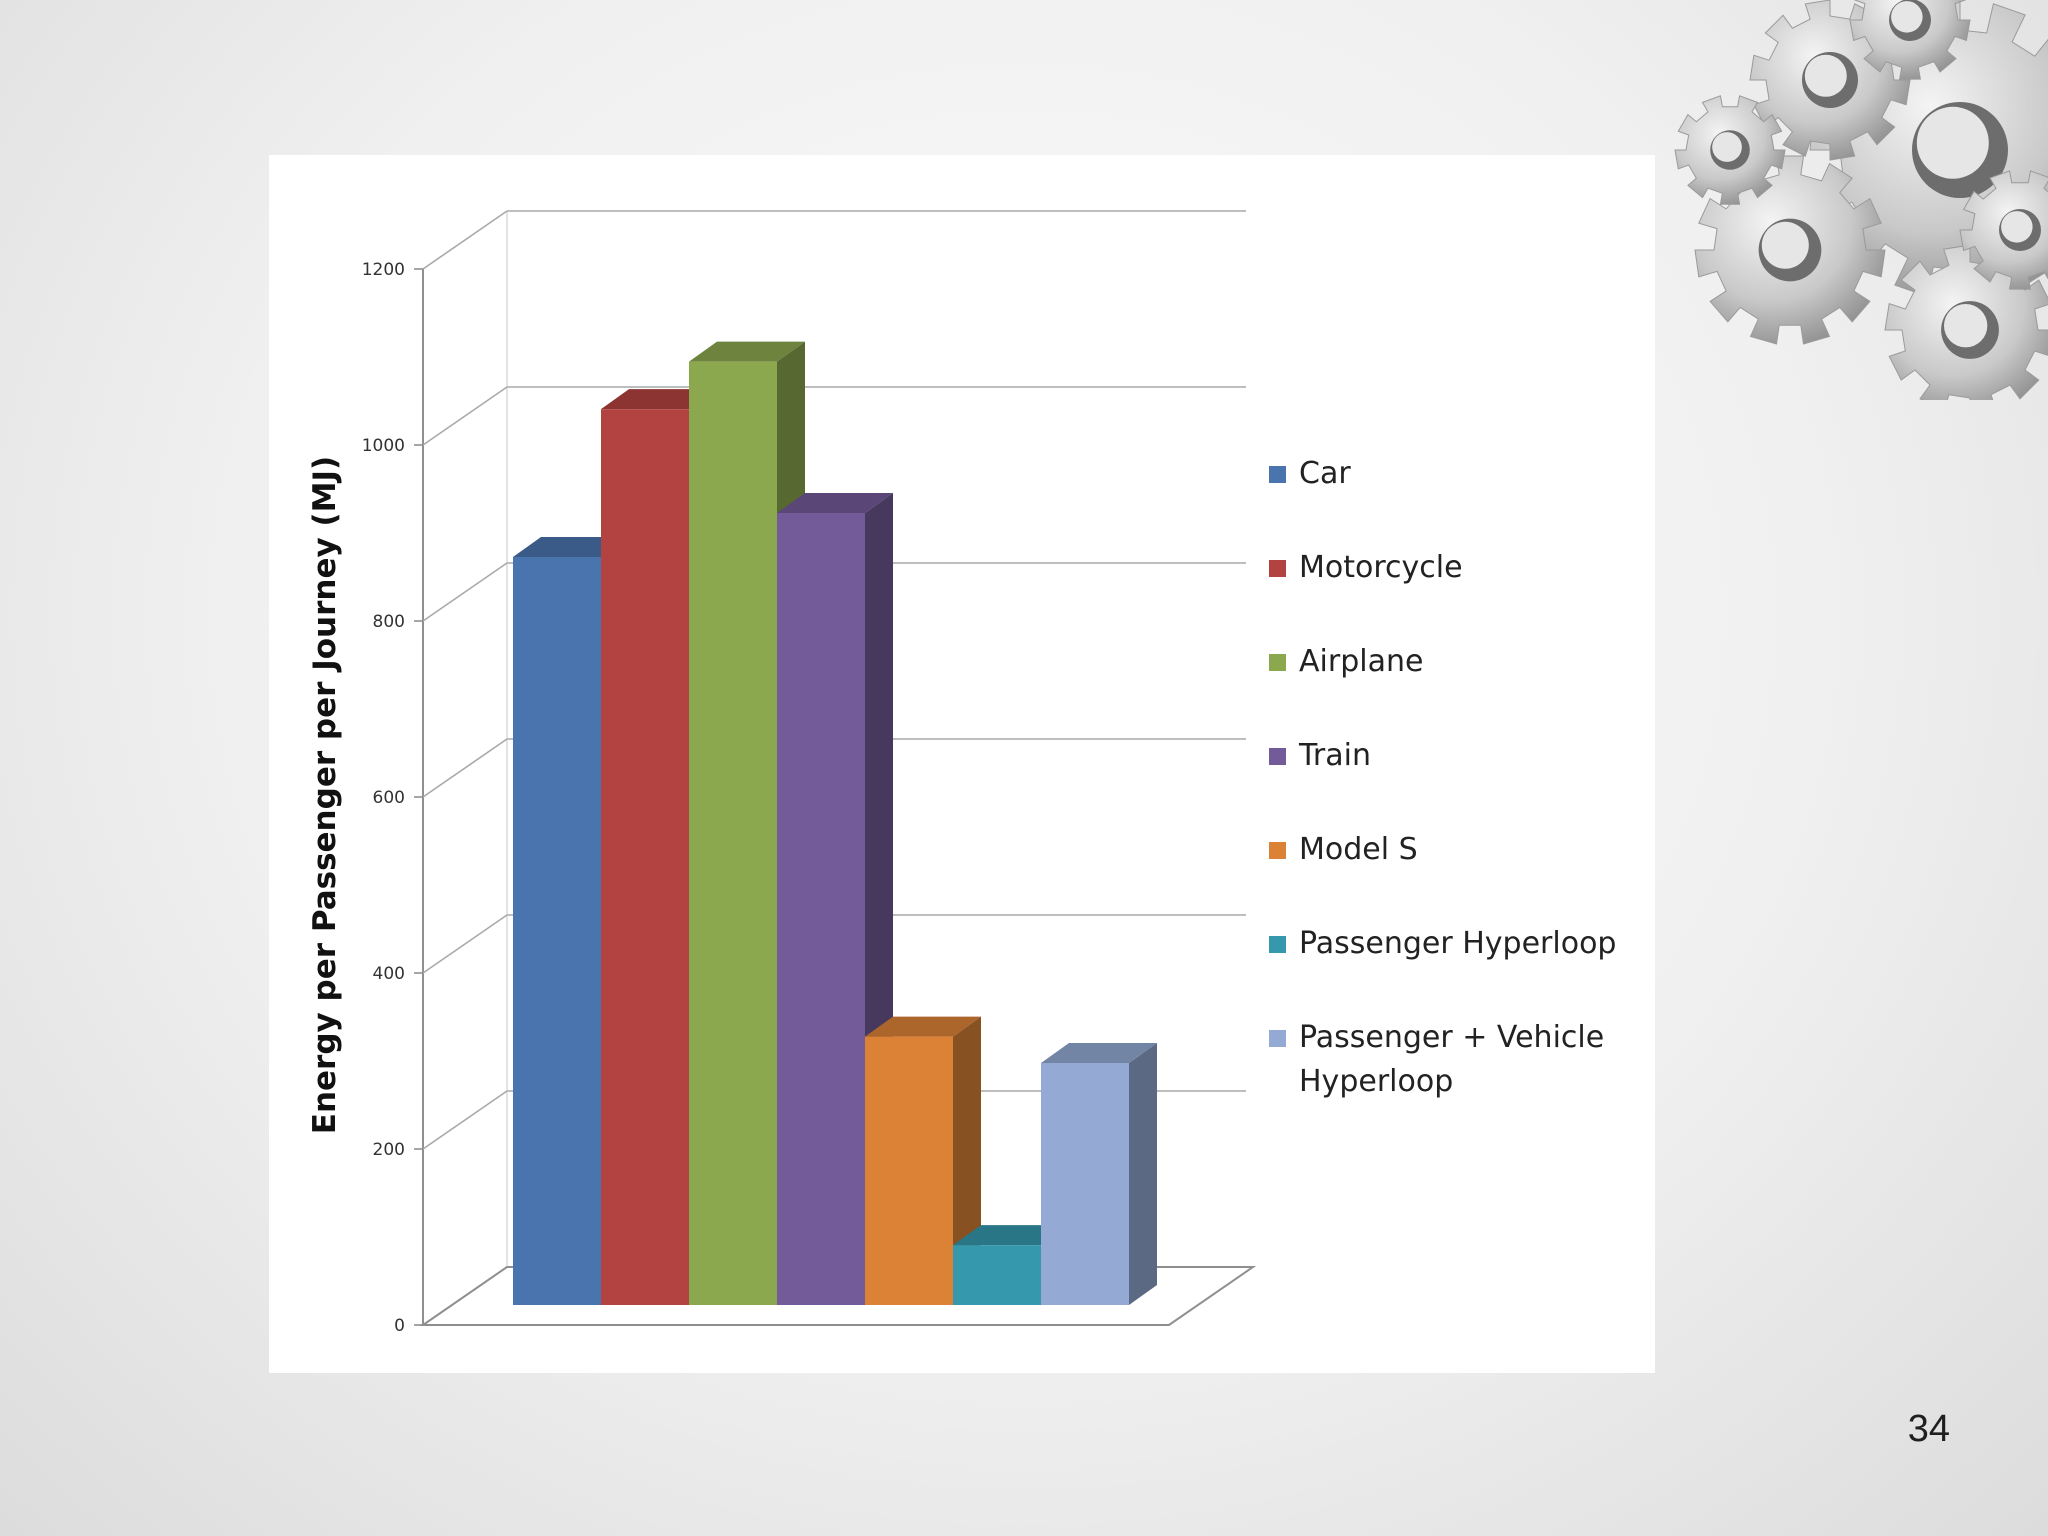  I want to click on slide-number: 34, so click(1928, 1429).